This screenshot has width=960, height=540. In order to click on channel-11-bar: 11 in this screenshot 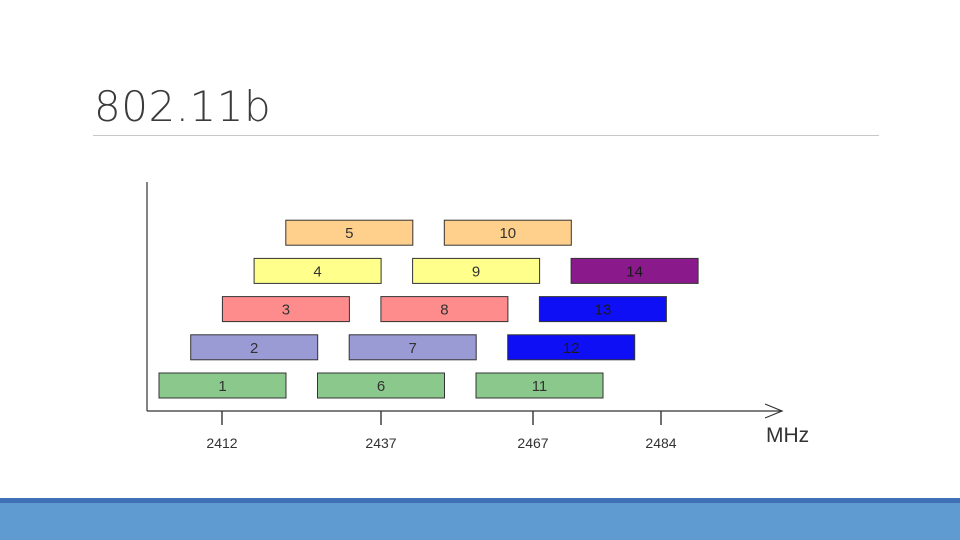, I will do `click(539, 385)`.